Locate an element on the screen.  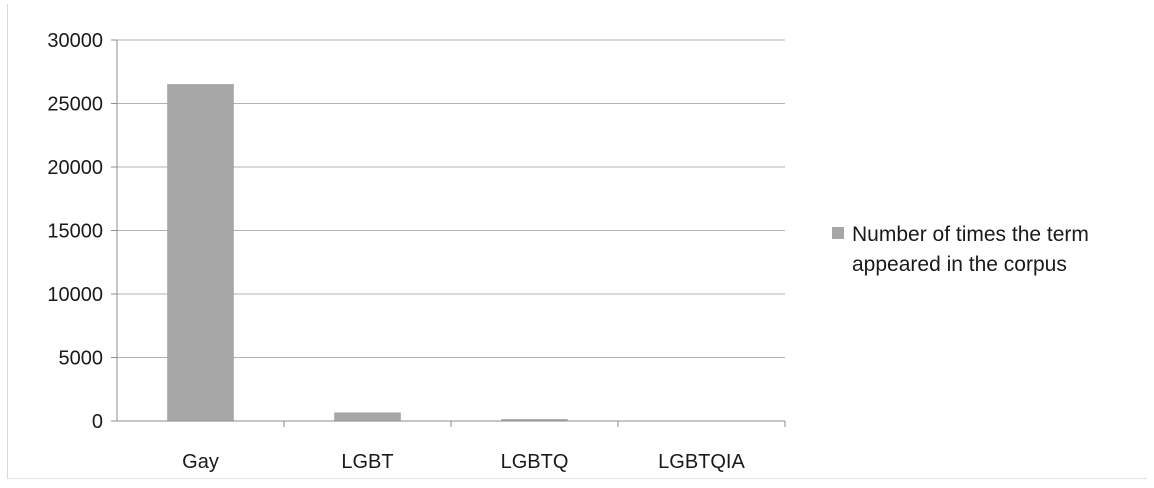
y-tick-label: 15000 is located at coordinates (75, 232).